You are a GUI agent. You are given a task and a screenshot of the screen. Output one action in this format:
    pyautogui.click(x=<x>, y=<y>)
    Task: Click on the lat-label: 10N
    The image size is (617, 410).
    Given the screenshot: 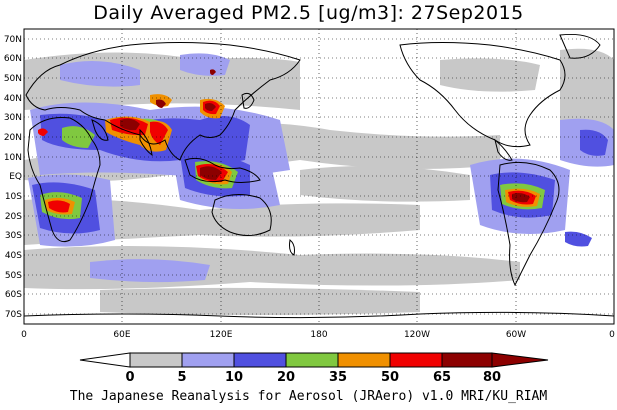 What is the action you would take?
    pyautogui.click(x=13, y=158)
    